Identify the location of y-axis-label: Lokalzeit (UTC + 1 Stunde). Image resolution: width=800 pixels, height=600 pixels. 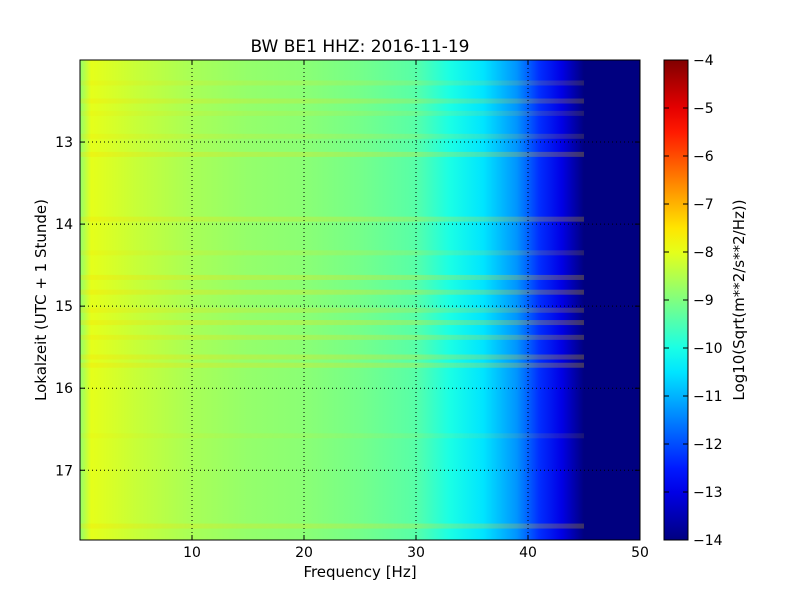
(41, 300).